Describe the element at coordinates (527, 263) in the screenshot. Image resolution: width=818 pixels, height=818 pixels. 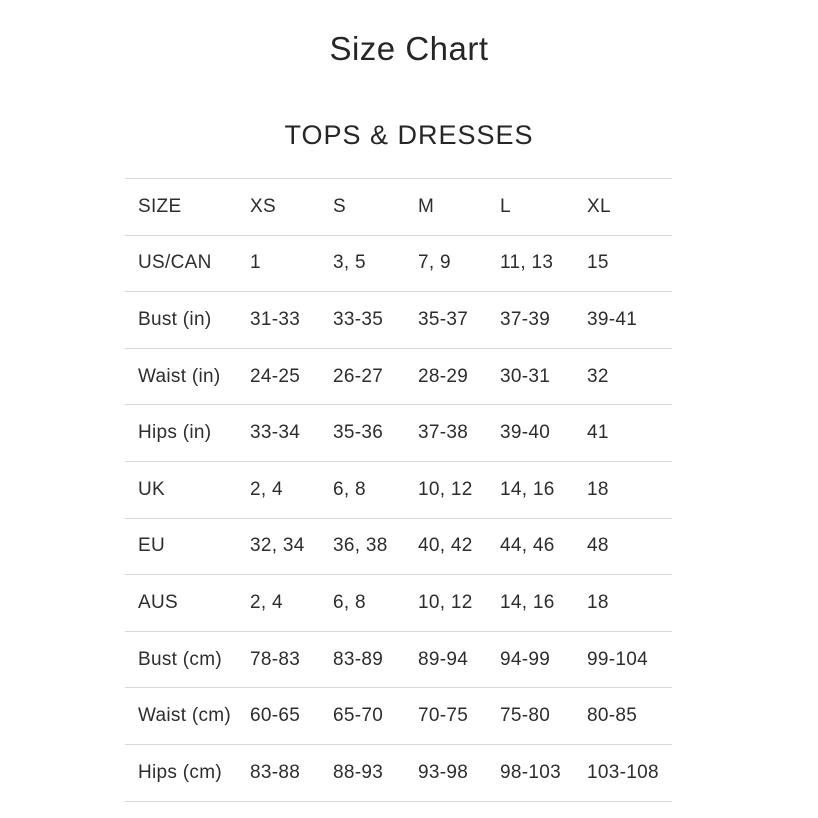
I see `cell-value: 11, 13` at that location.